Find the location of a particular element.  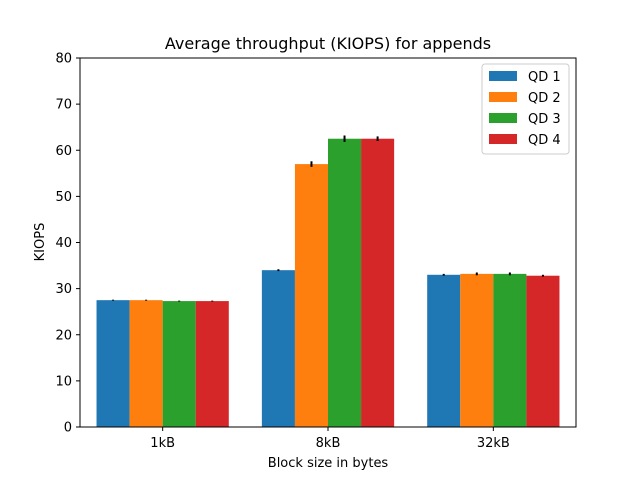

chart-title: Average throughput (KIOPS) for appends is located at coordinates (328, 43).